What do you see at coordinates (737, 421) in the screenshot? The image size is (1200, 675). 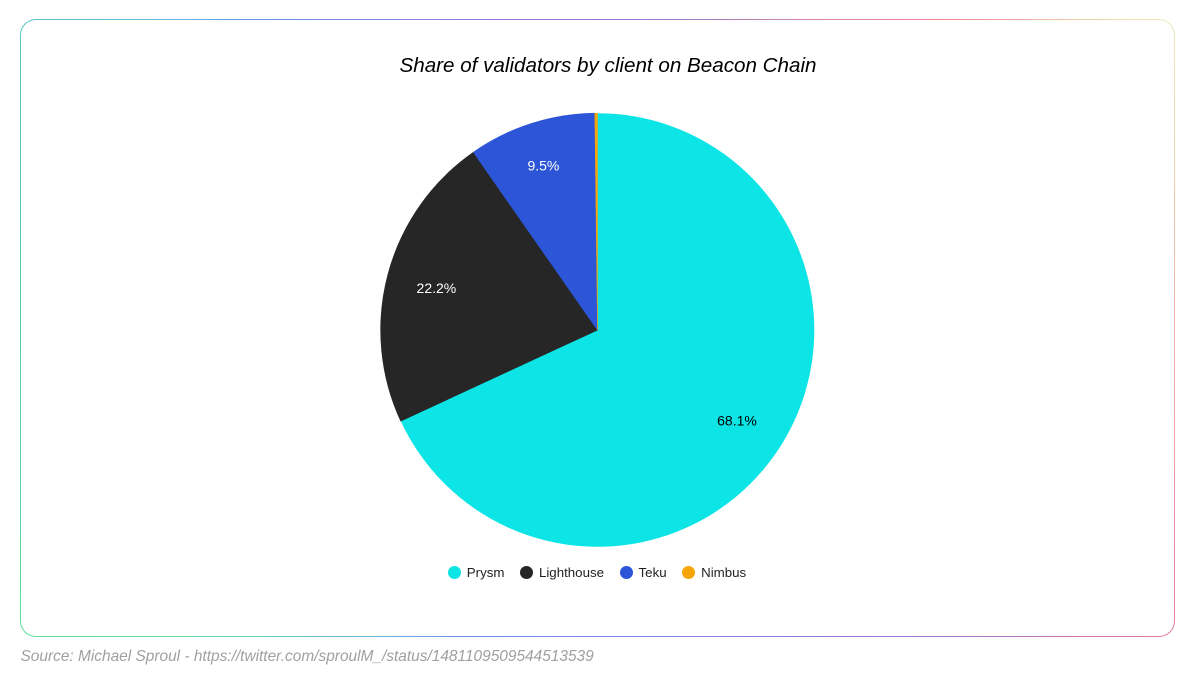 I see `svg-text: 68.1%` at bounding box center [737, 421].